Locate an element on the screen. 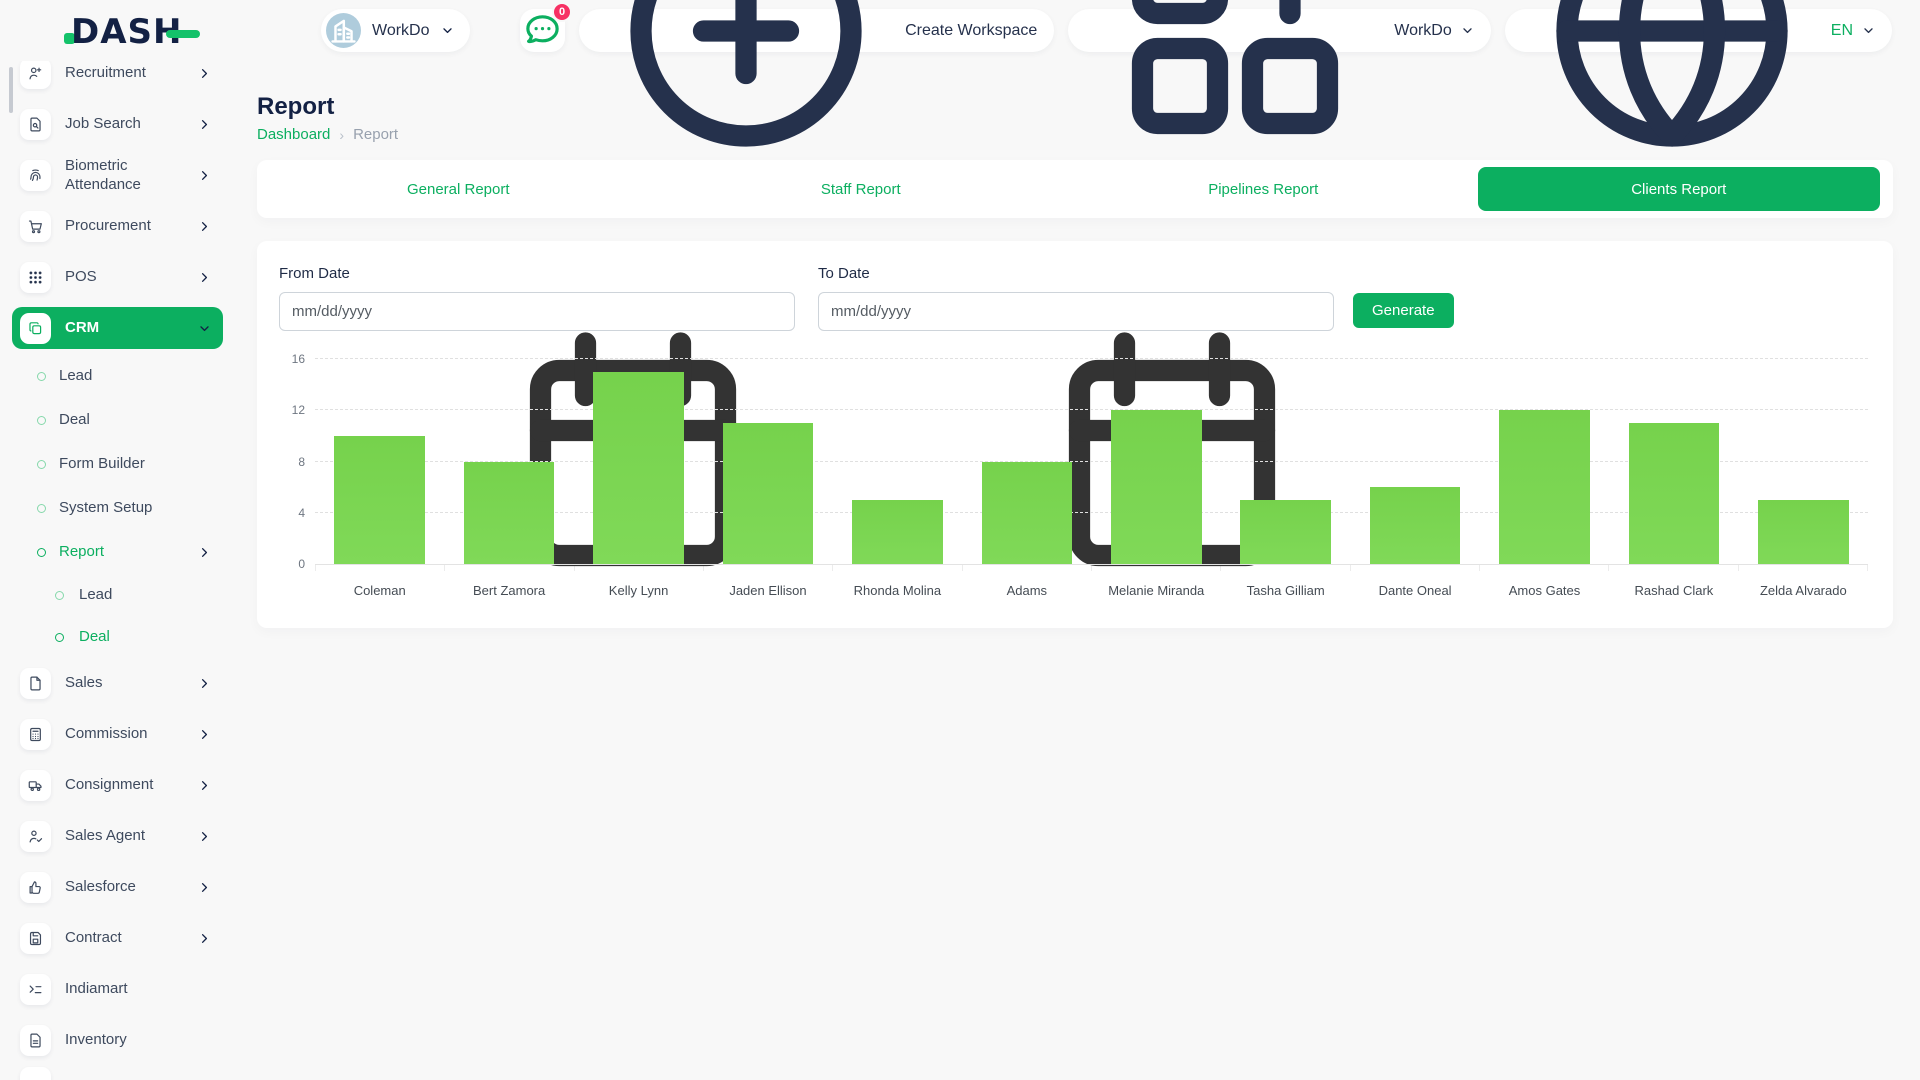  workspace-name: WorkDo is located at coordinates (401, 30).